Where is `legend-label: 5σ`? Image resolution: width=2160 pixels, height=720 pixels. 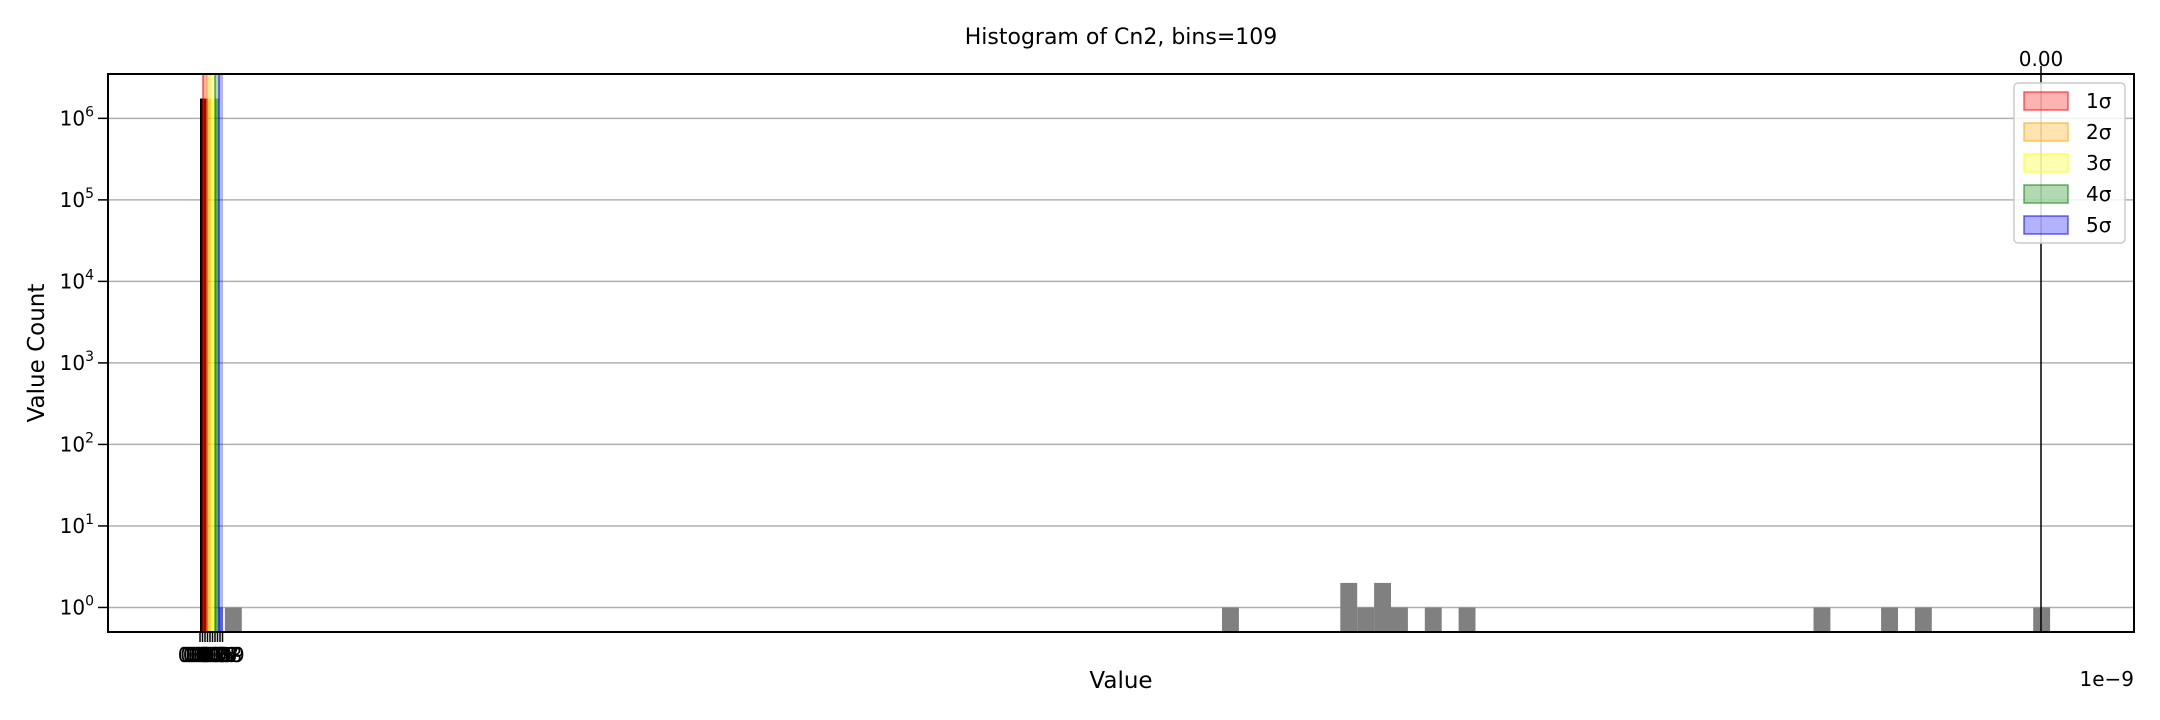 legend-label: 5σ is located at coordinates (2099, 225).